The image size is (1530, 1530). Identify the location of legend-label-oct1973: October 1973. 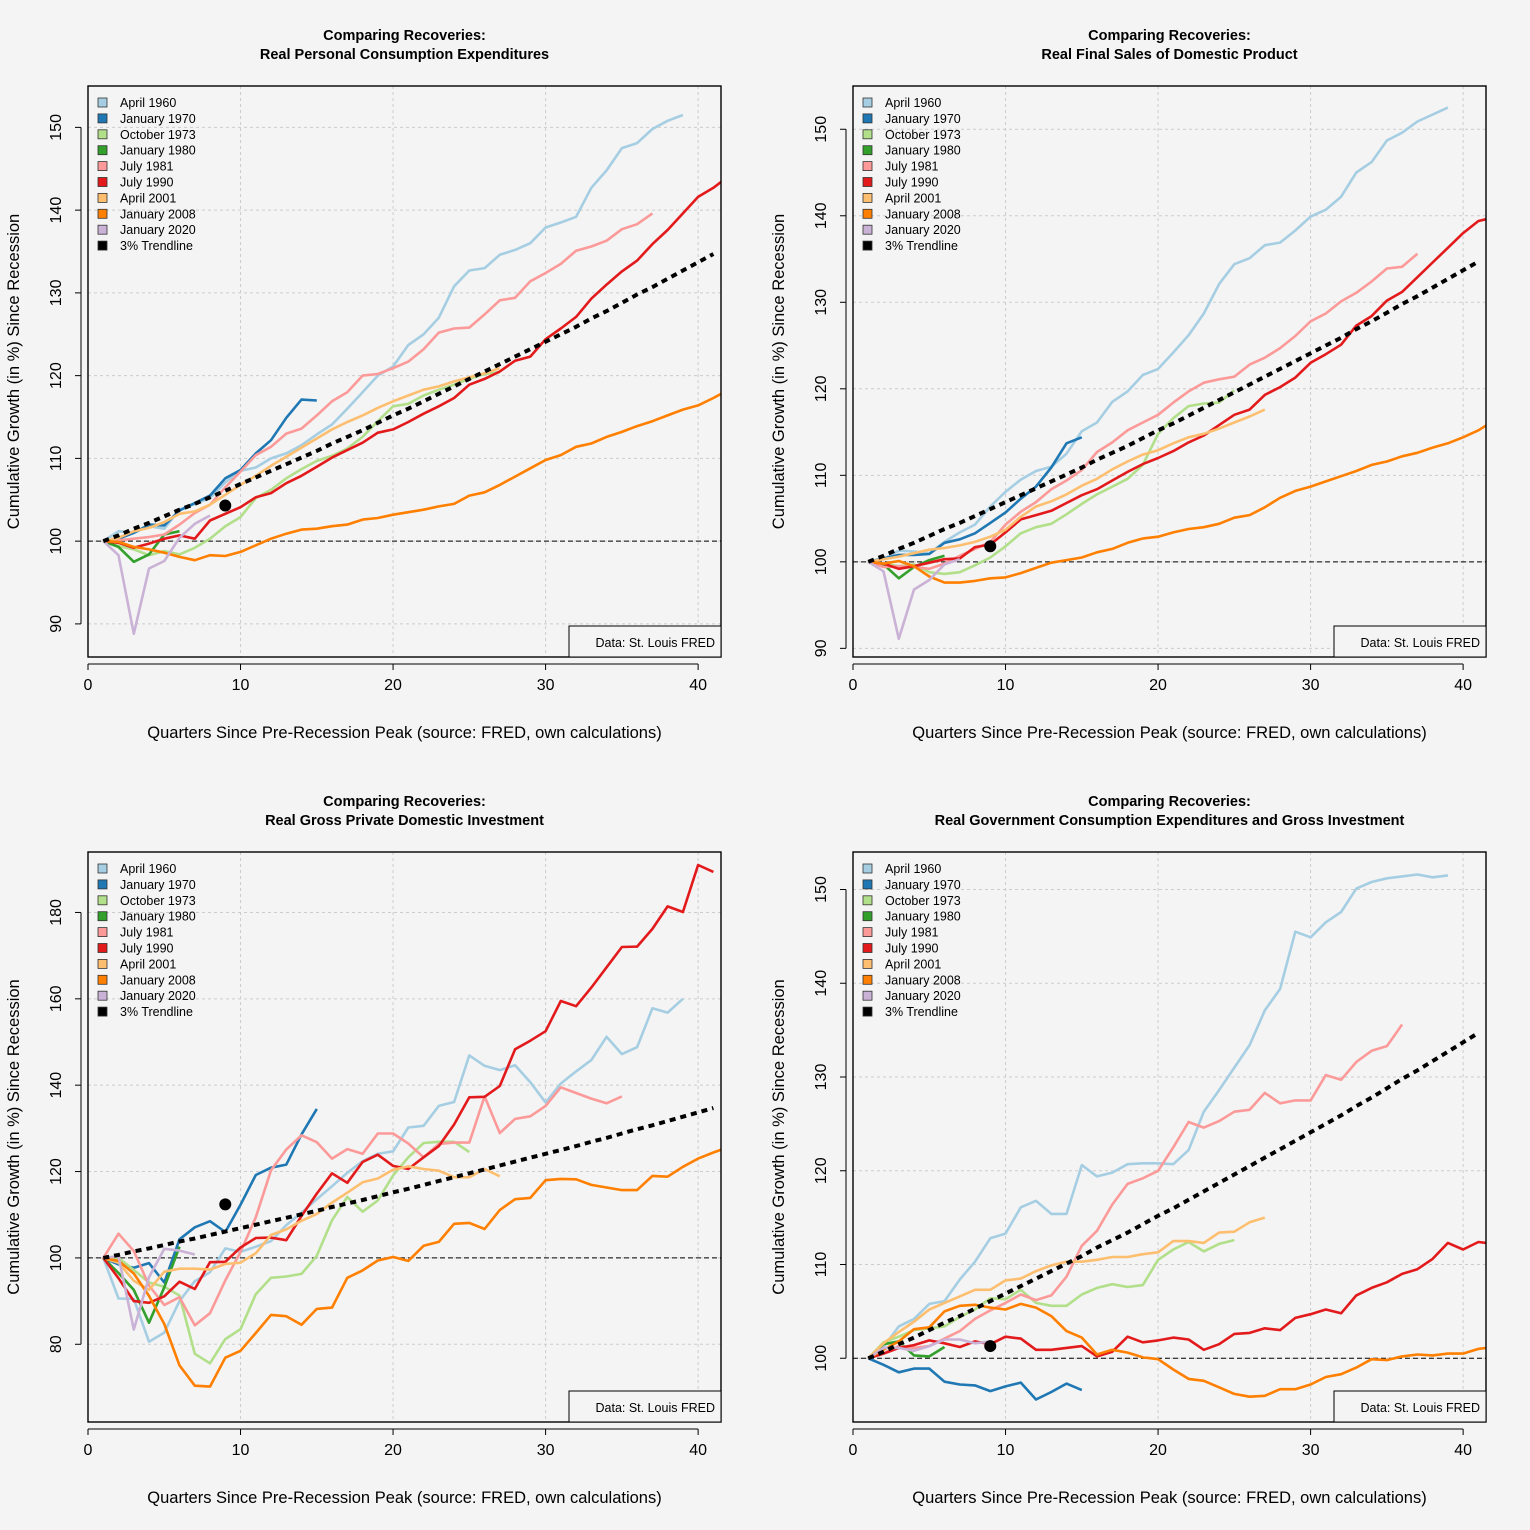
(158, 901).